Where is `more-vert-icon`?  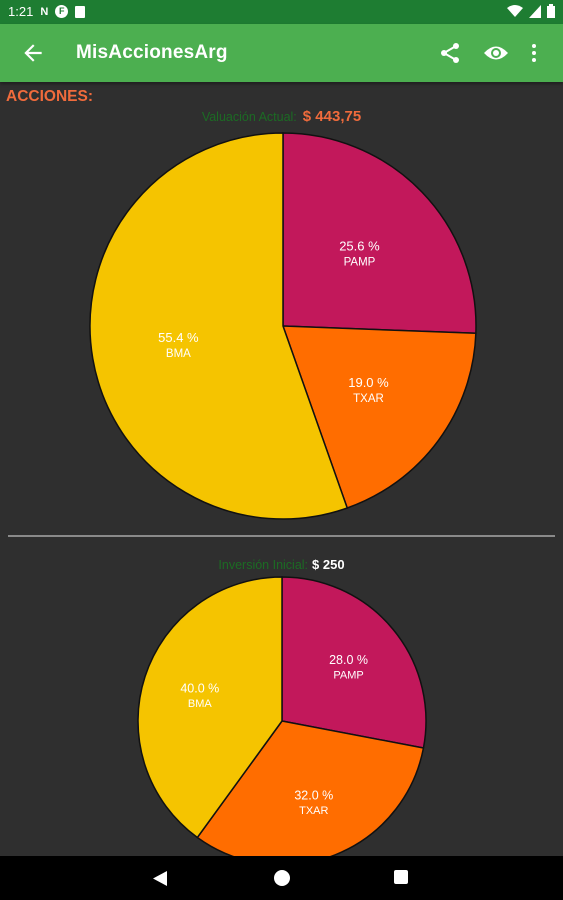
more-vert-icon is located at coordinates (534, 53).